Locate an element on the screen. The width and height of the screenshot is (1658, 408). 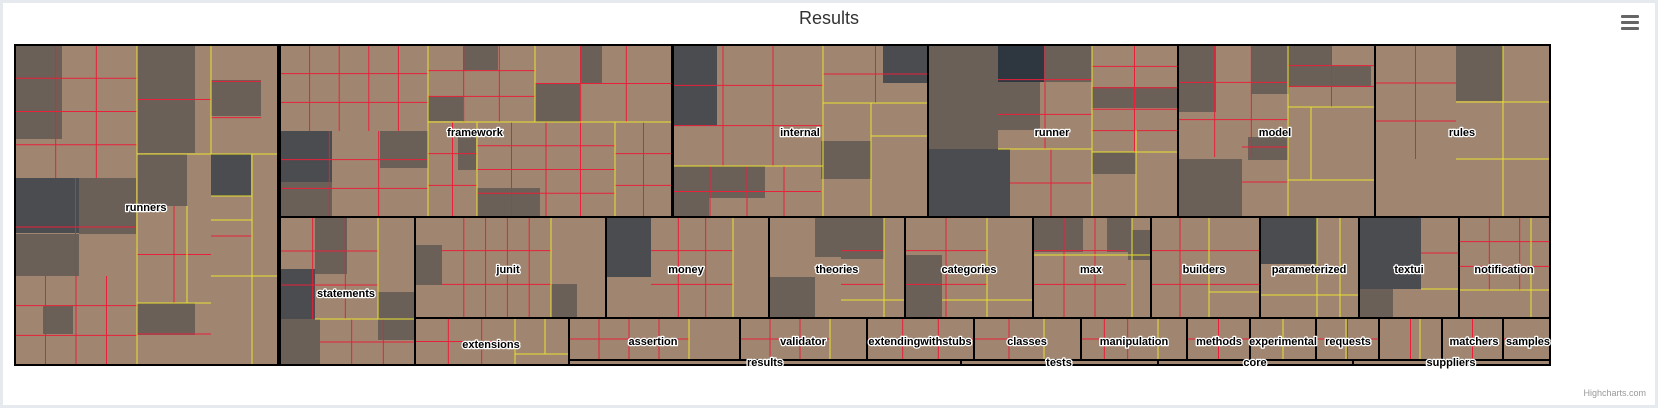
treemap-label-notification: notification is located at coordinates (1504, 270).